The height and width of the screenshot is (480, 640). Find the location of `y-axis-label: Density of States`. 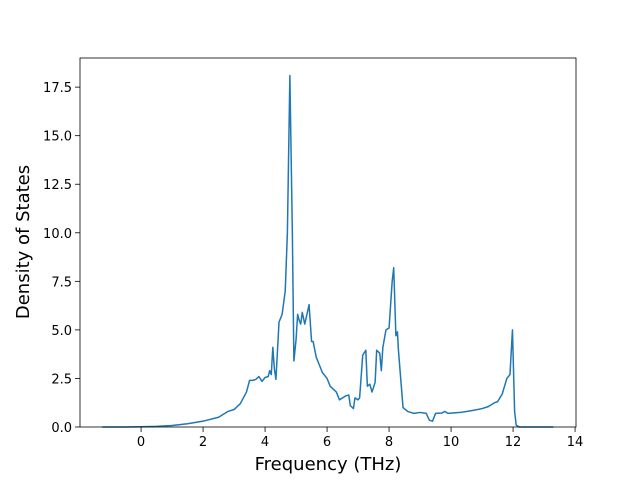

y-axis-label: Density of States is located at coordinates (23, 242).